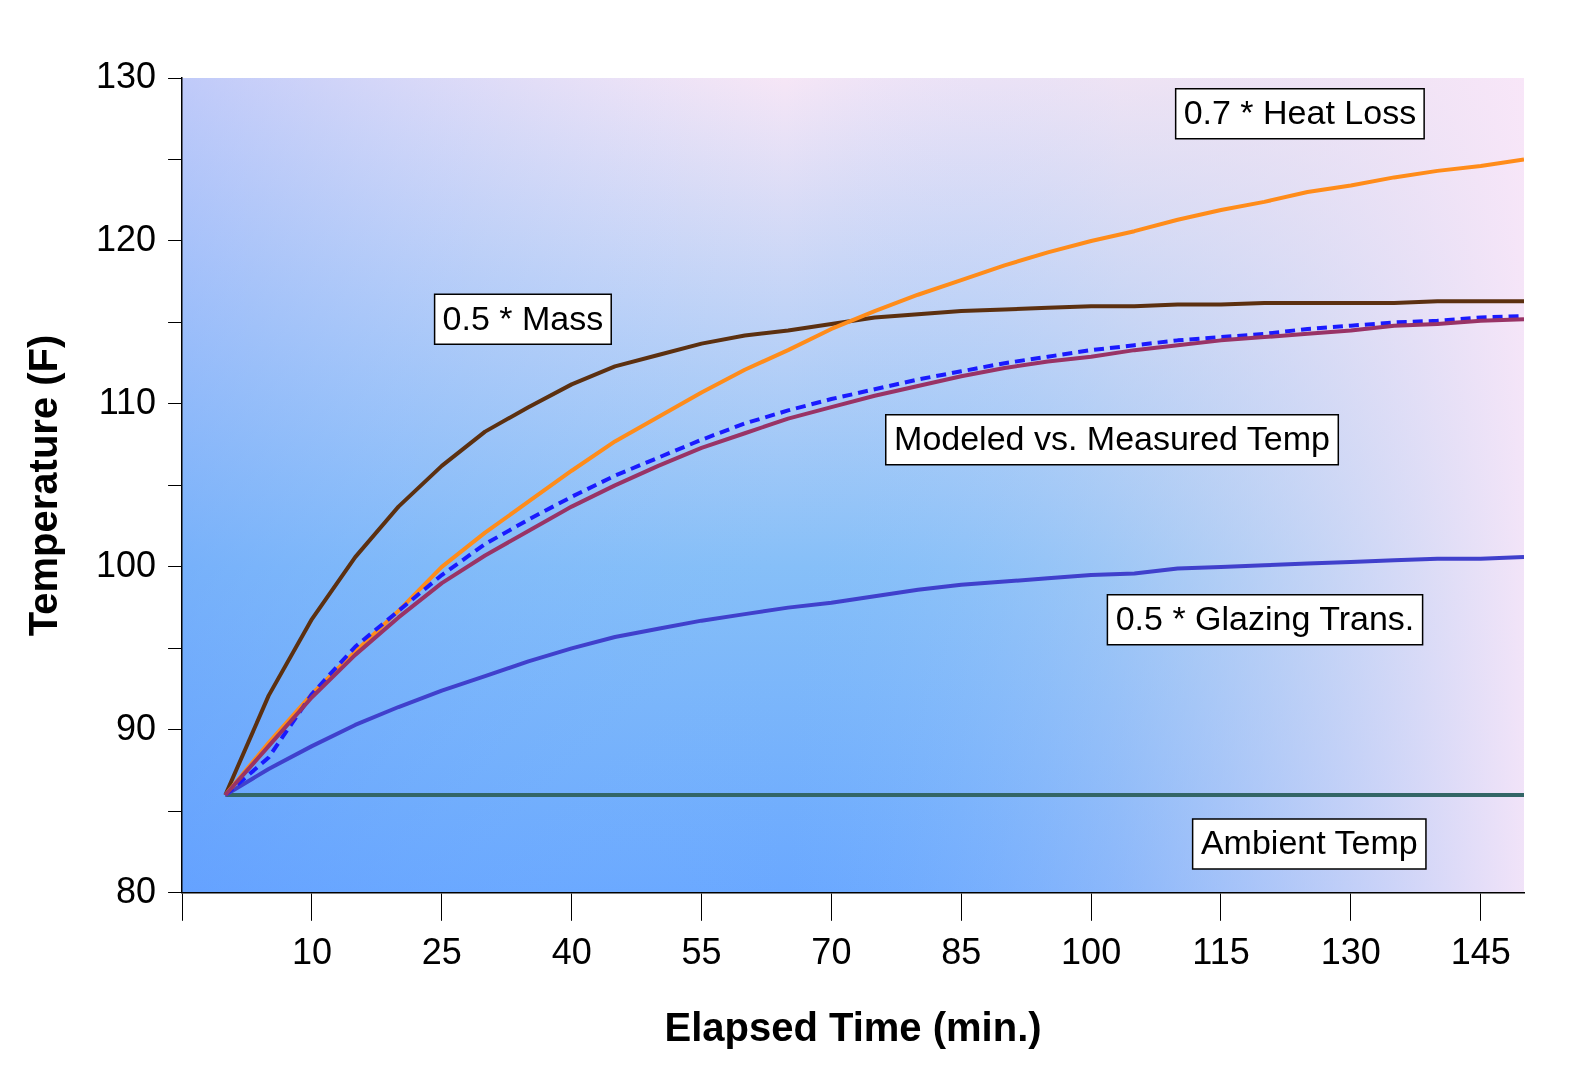  What do you see at coordinates (311, 952) in the screenshot?
I see `x-tick-label: 10` at bounding box center [311, 952].